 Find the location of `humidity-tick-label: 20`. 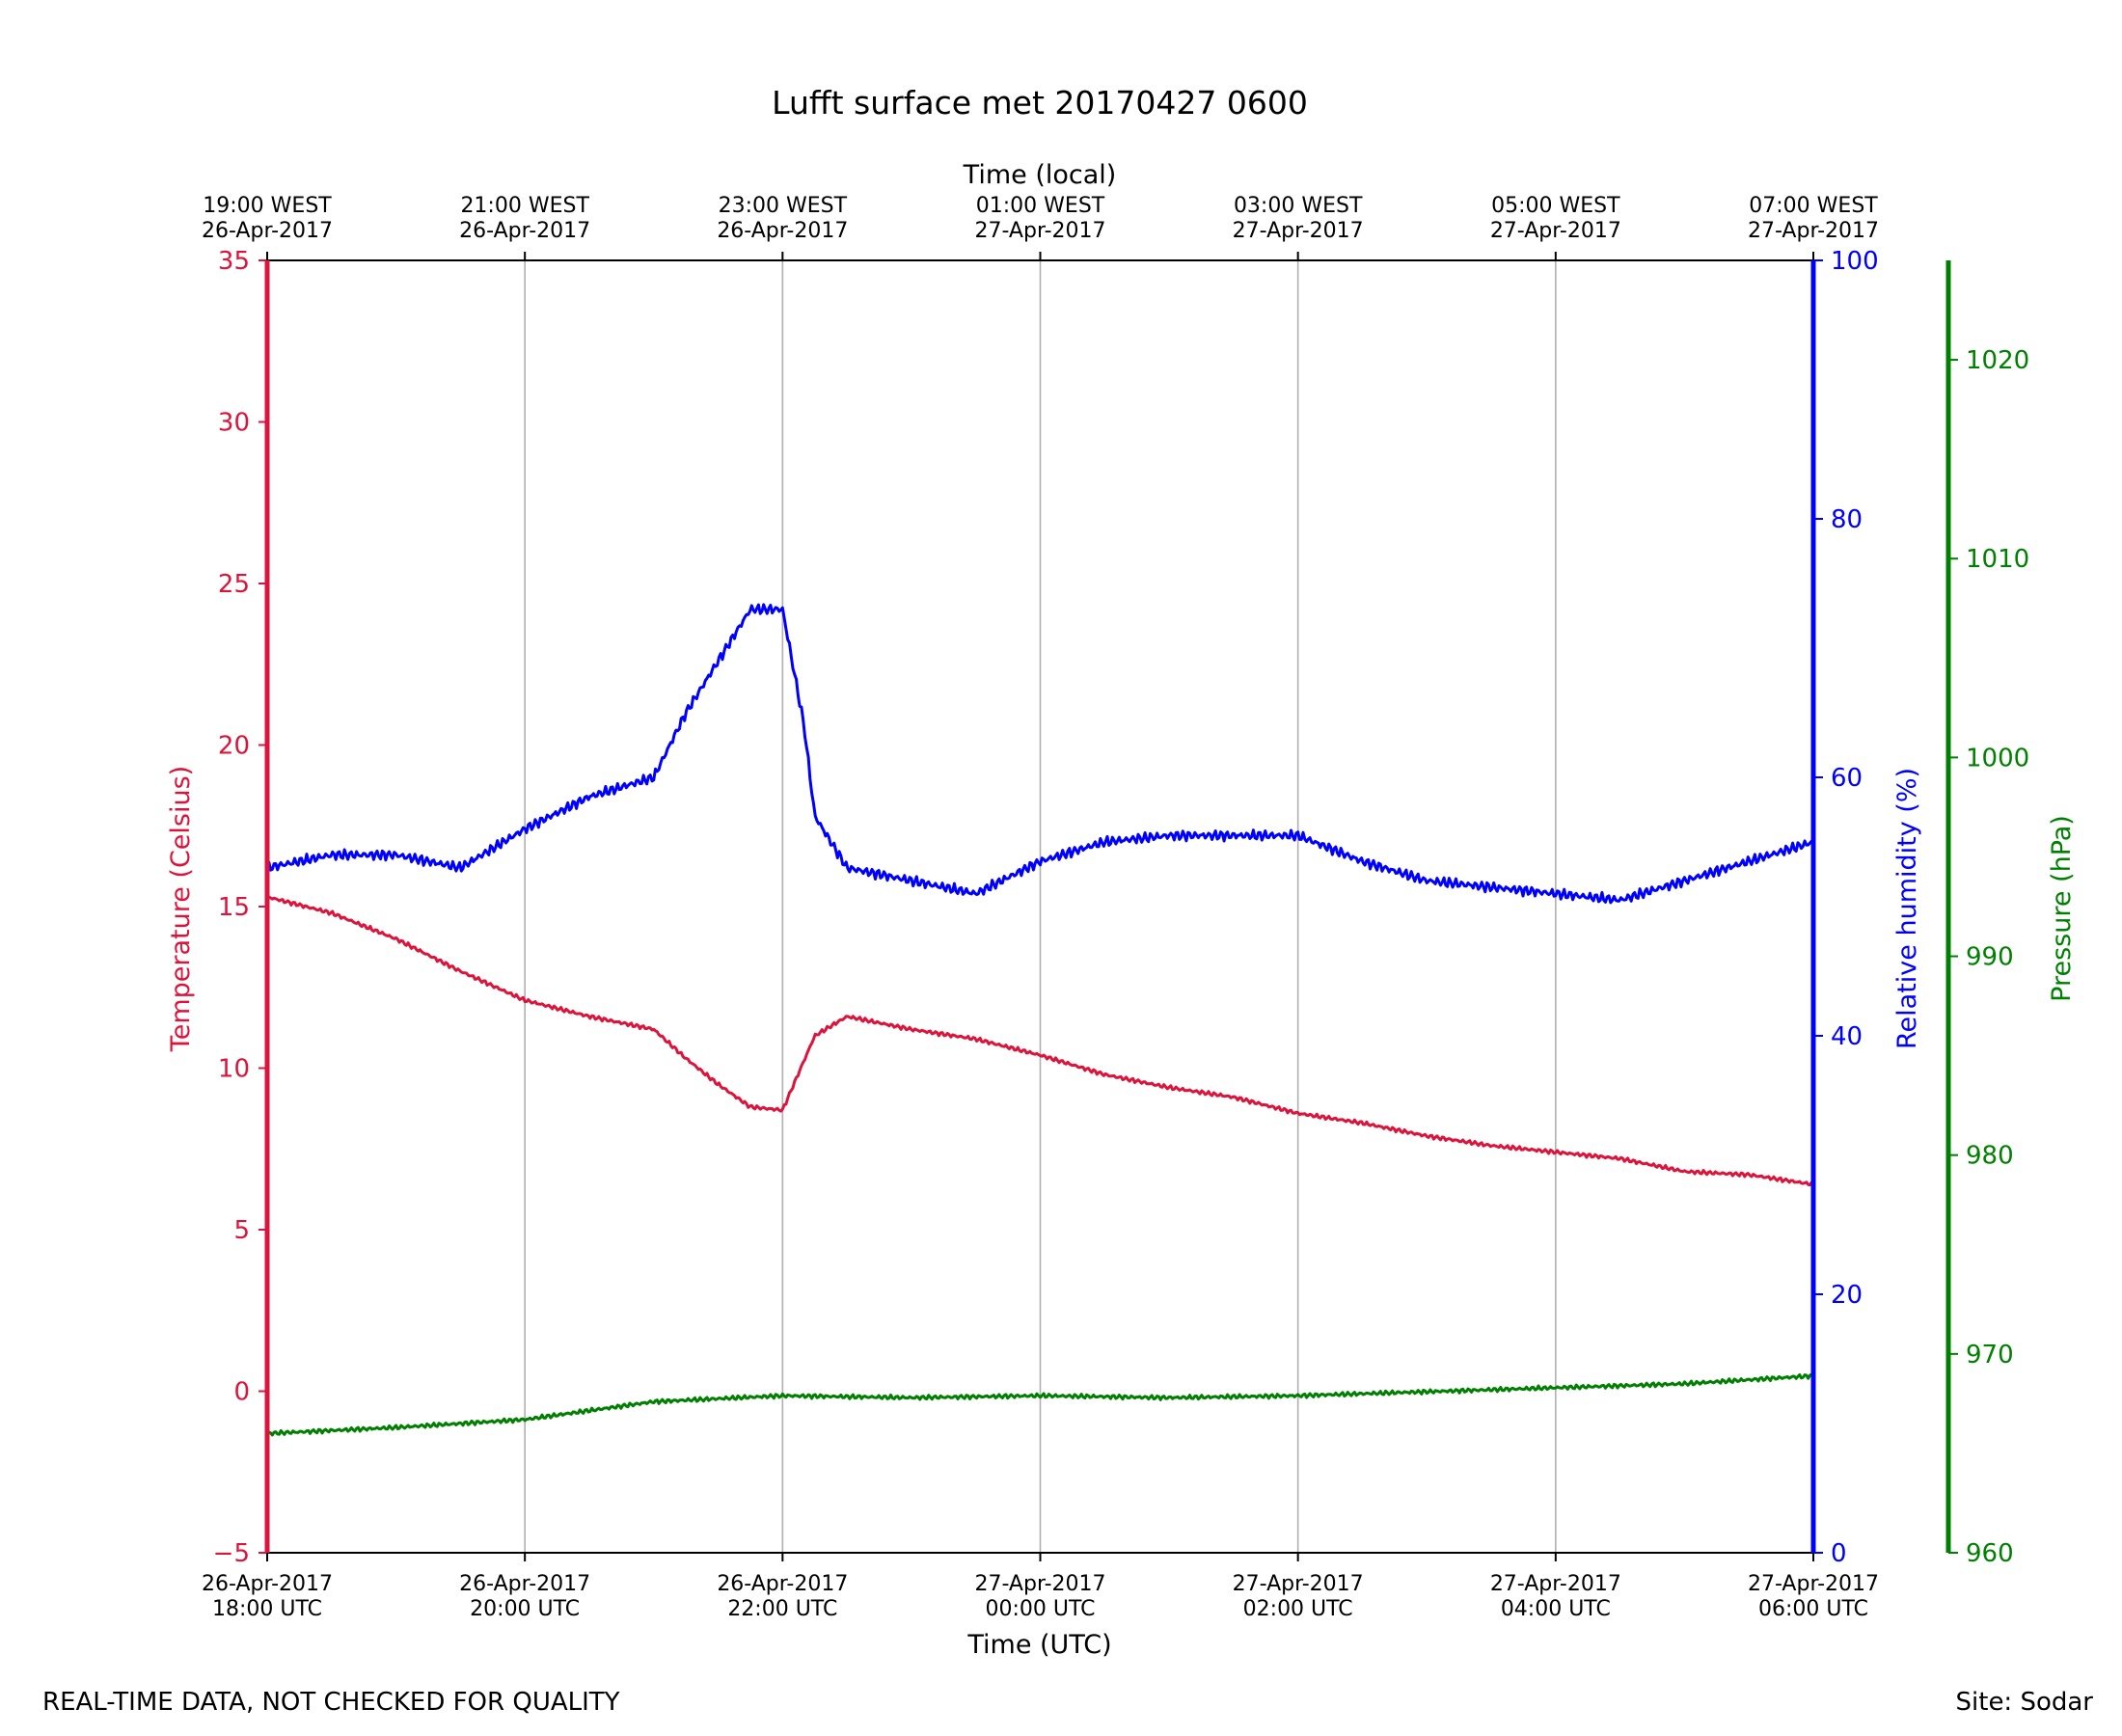

humidity-tick-label: 20 is located at coordinates (1847, 1295).